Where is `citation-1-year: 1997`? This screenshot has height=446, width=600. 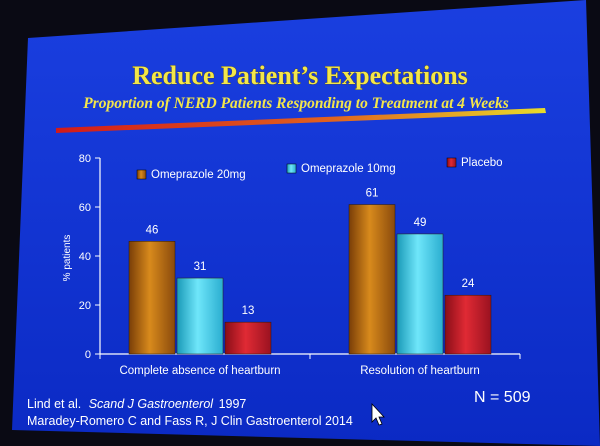
citation-1-year: 1997 is located at coordinates (233, 404).